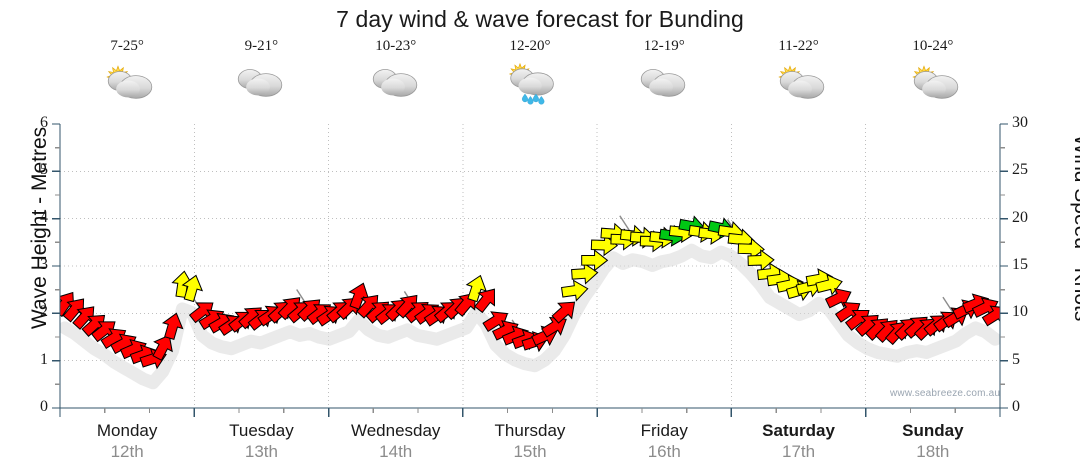 The width and height of the screenshot is (1080, 475). Describe the element at coordinates (664, 451) in the screenshot. I see `day-date: 16th` at that location.